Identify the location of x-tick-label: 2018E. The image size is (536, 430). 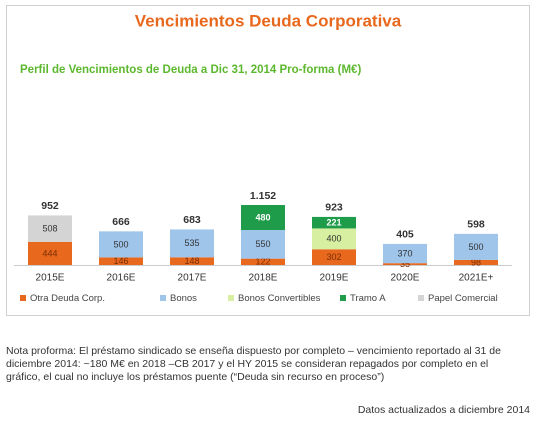
(263, 278).